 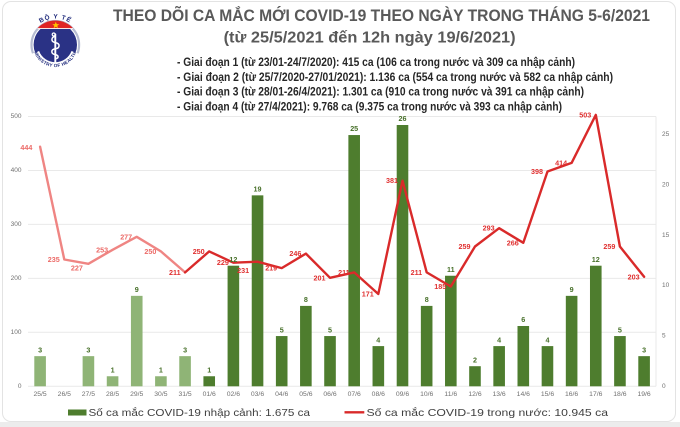 What do you see at coordinates (426, 394) in the screenshot?
I see `svg-text: 10/6` at bounding box center [426, 394].